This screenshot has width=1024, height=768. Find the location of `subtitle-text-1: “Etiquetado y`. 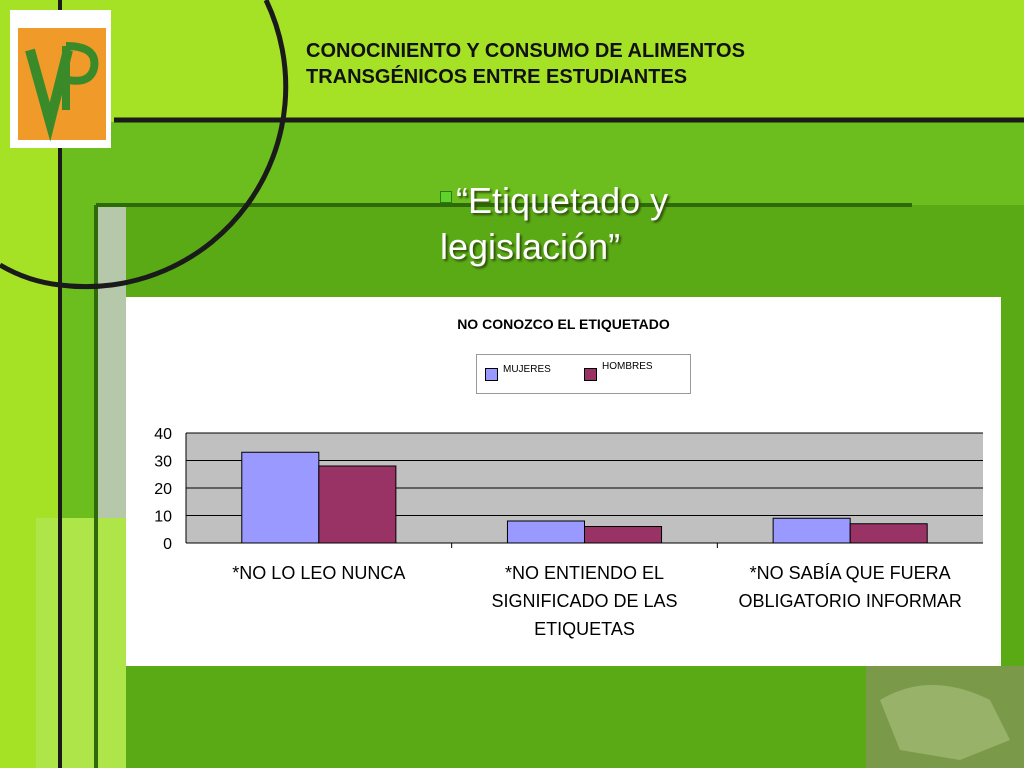

subtitle-text-1: “Etiquetado y is located at coordinates (562, 200).